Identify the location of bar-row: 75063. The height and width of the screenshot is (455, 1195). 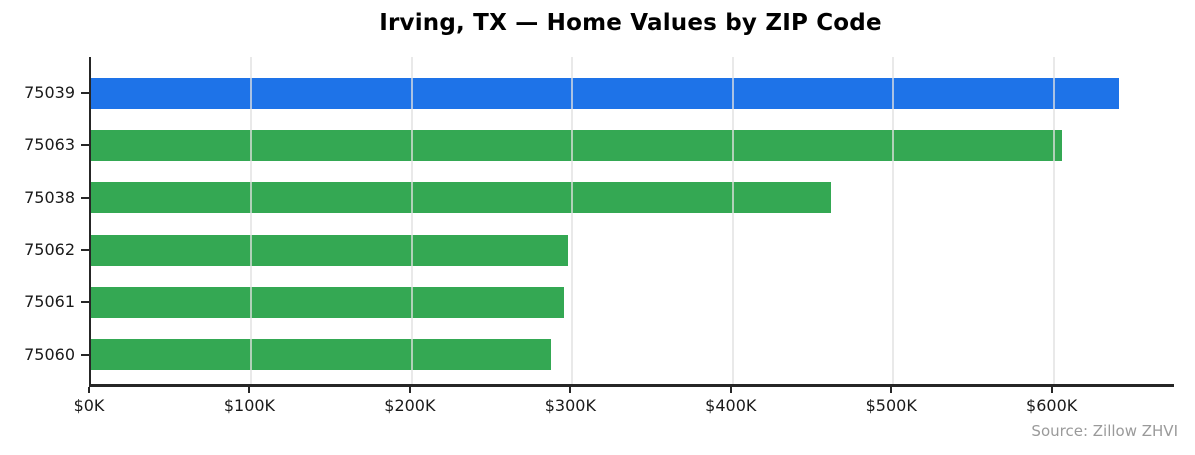
(599, 145).